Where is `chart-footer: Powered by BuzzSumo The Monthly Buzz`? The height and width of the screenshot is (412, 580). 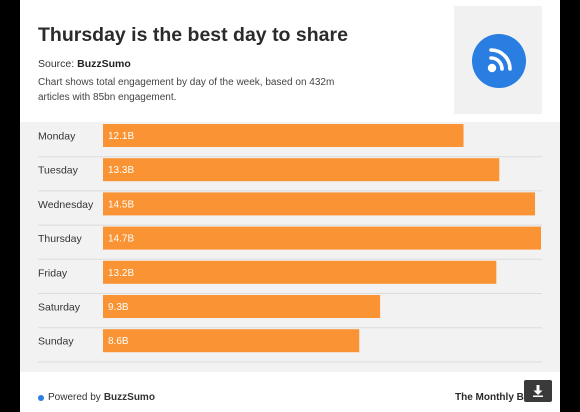
chart-footer: Powered by BuzzSumo The Monthly Buzz is located at coordinates (290, 397).